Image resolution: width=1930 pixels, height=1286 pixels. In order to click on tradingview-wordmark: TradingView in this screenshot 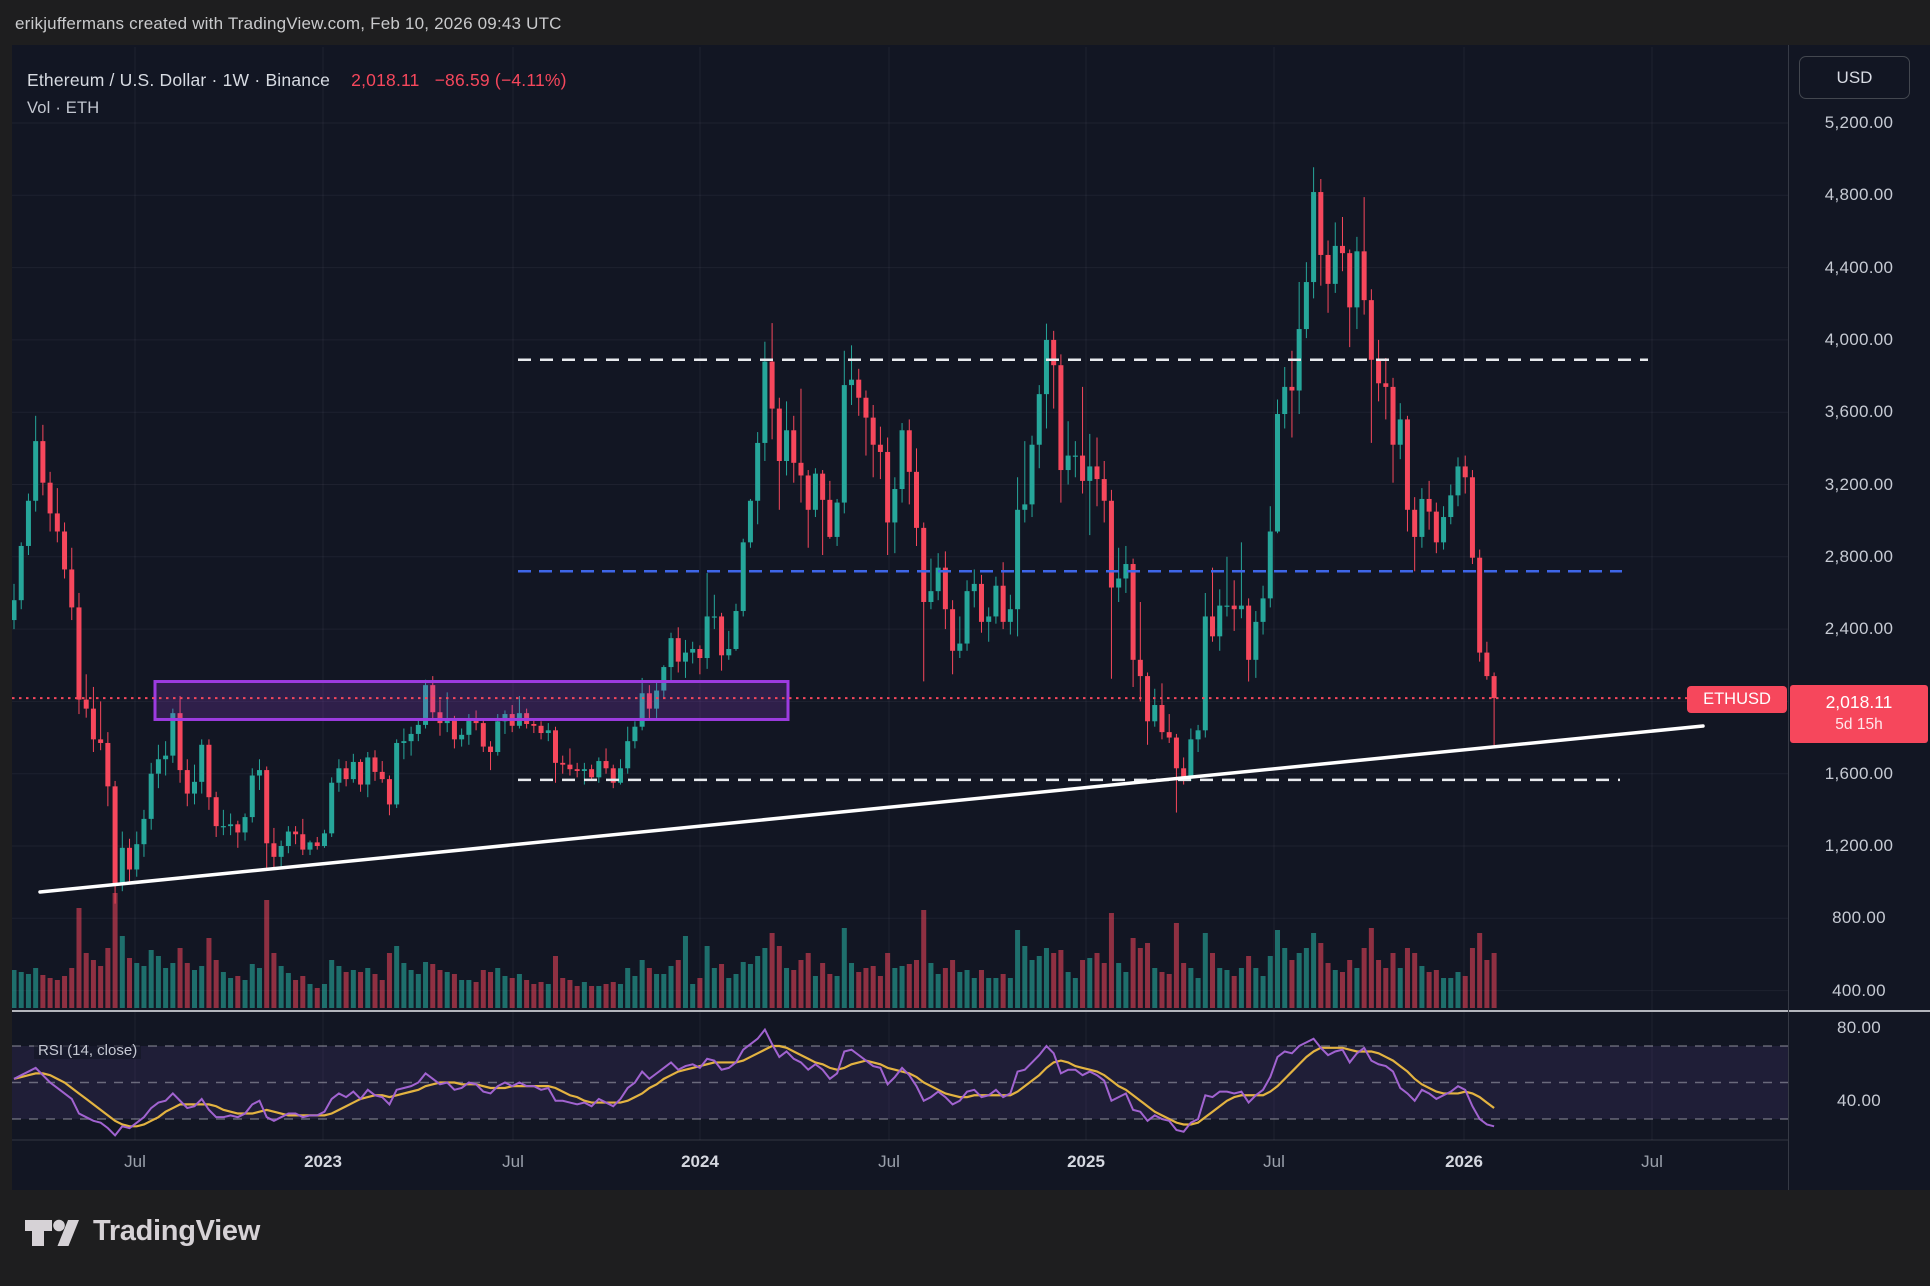, I will do `click(176, 1230)`.